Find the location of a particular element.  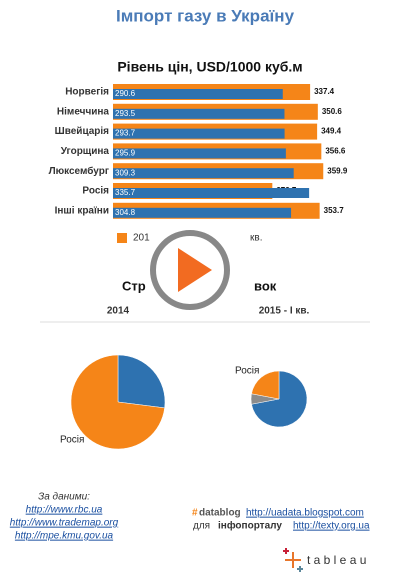

category-label: Угорщина is located at coordinates (85, 151).